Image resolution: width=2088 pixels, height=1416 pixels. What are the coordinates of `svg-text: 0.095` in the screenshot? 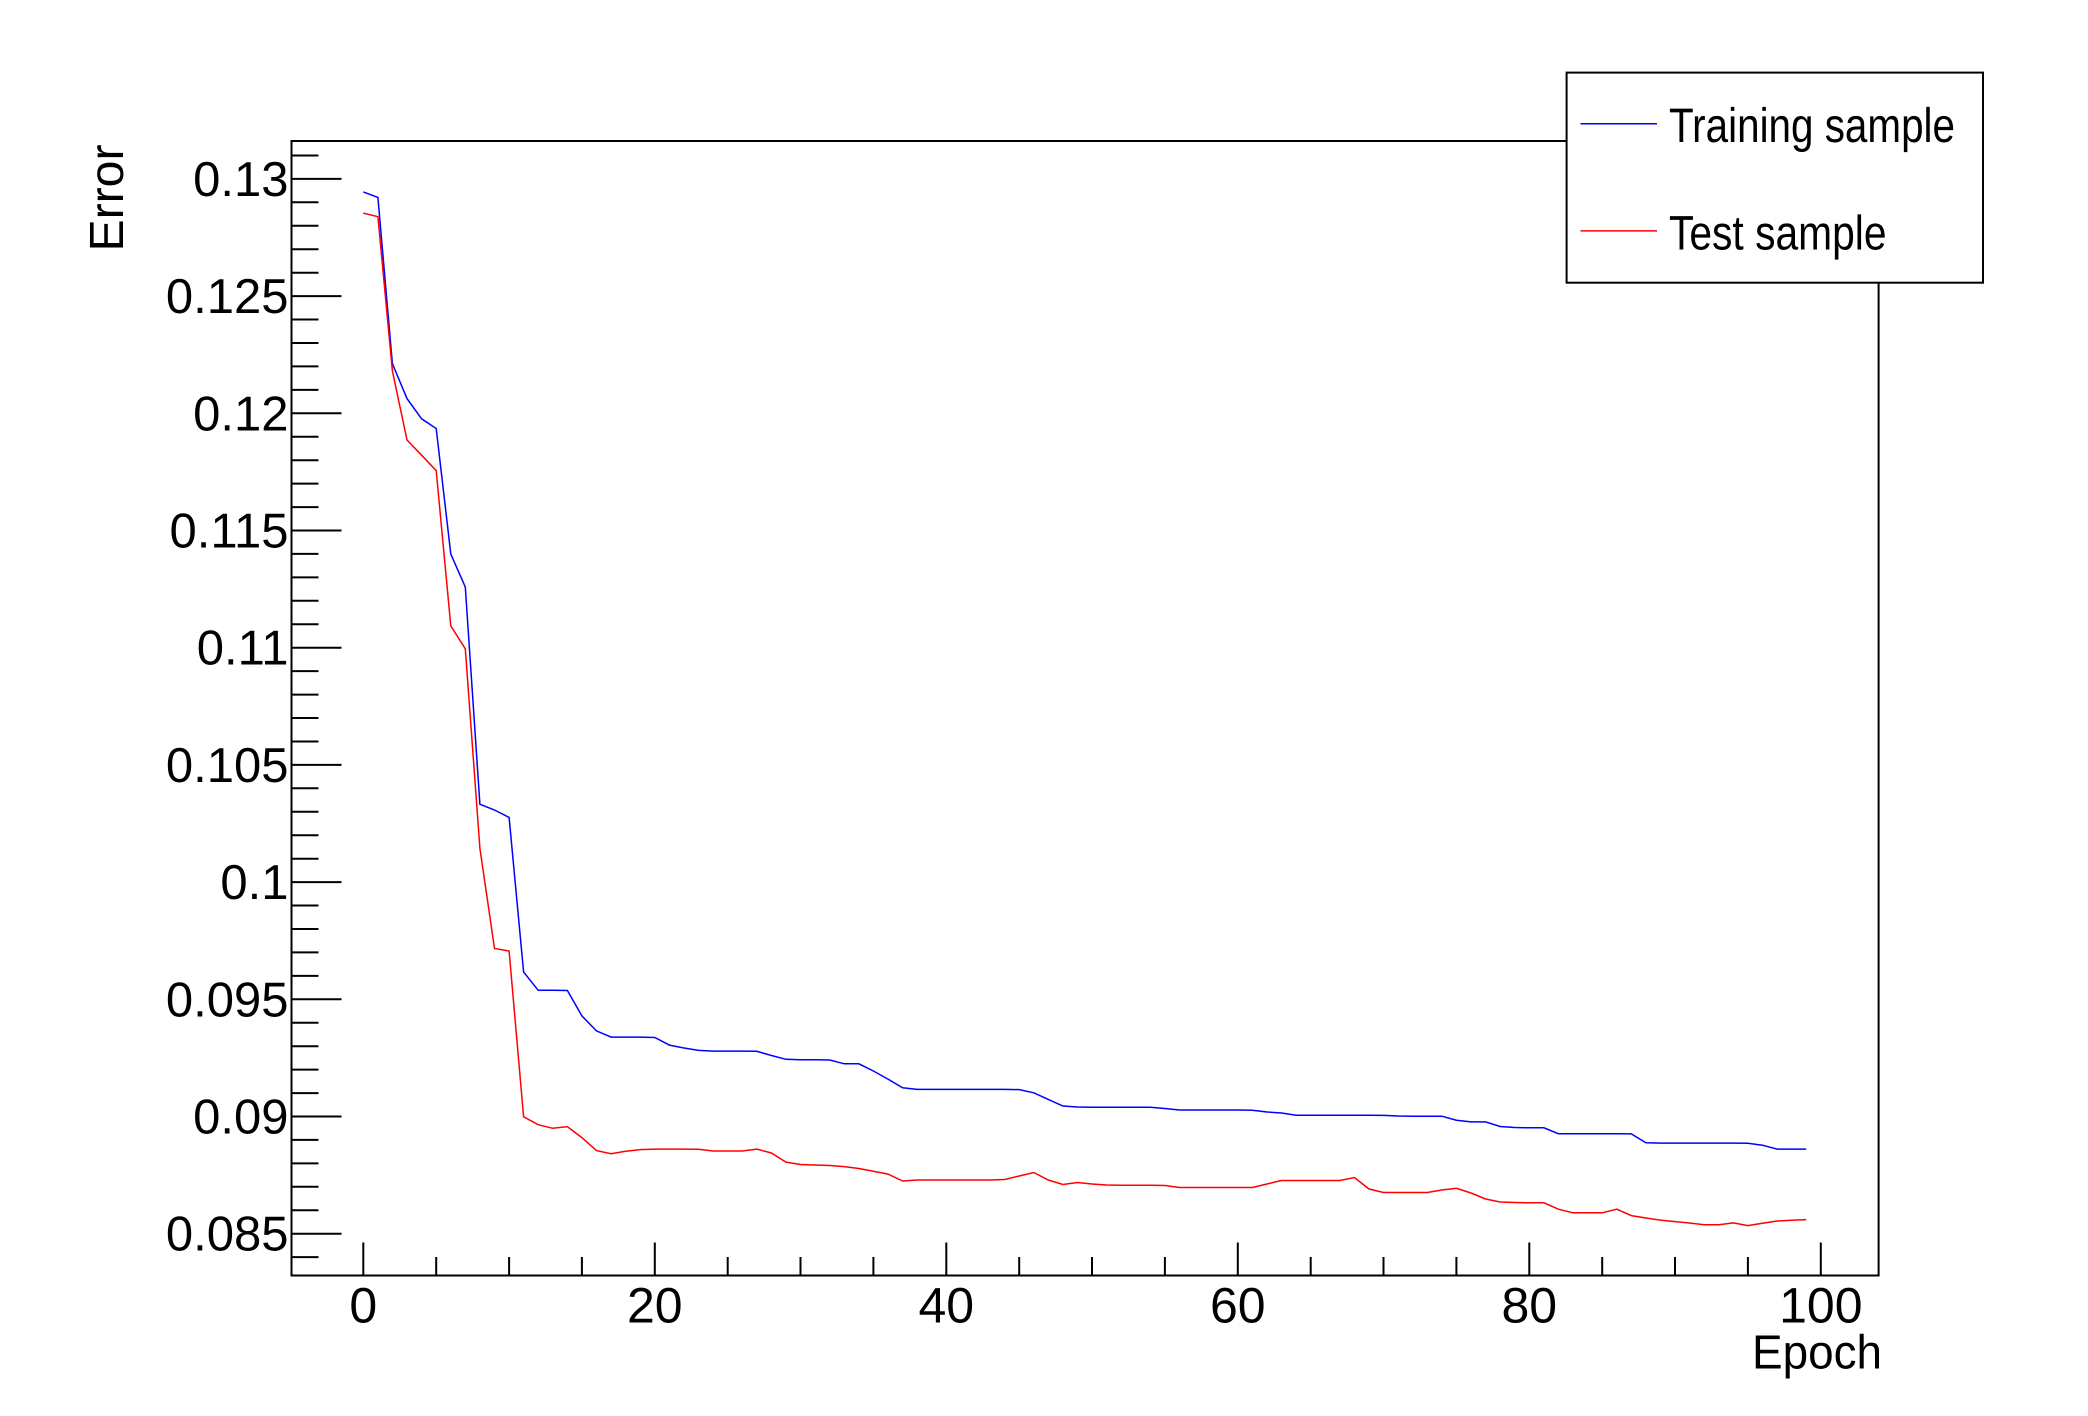 It's located at (227, 1000).